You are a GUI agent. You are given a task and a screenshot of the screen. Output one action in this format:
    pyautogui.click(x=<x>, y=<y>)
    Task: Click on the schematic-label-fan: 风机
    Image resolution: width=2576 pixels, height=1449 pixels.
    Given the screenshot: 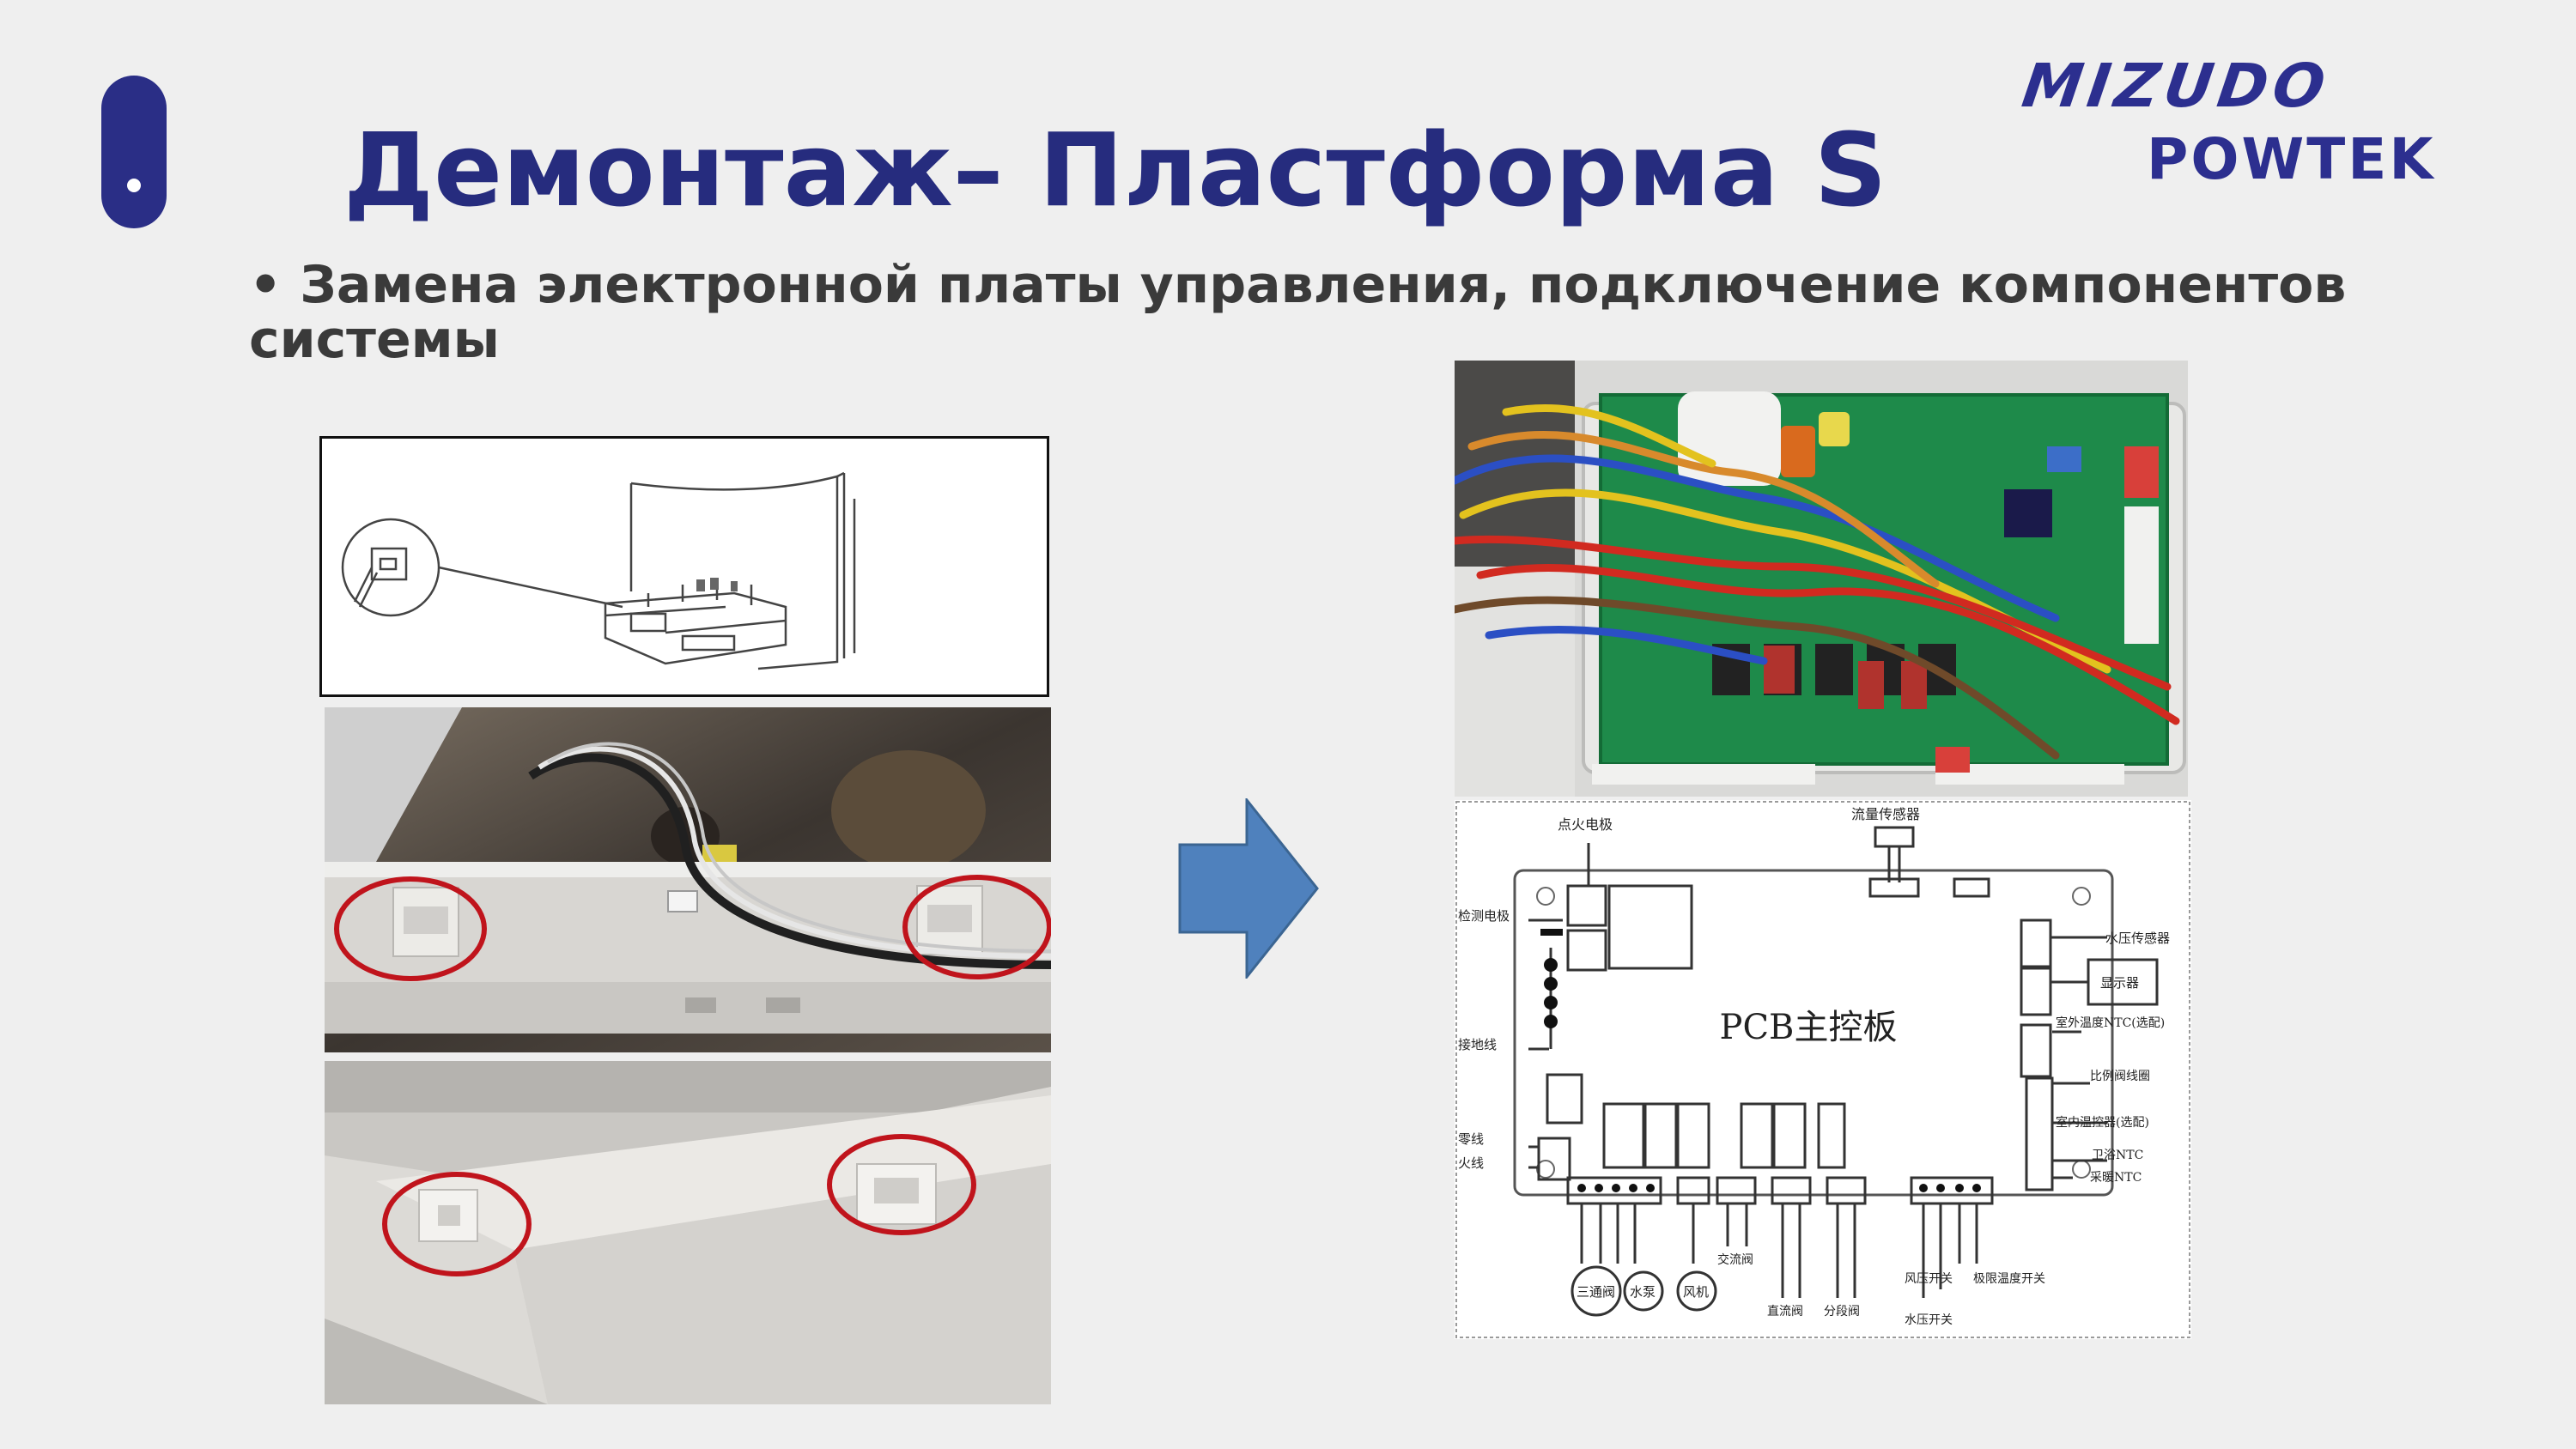 What is the action you would take?
    pyautogui.click(x=1696, y=1292)
    